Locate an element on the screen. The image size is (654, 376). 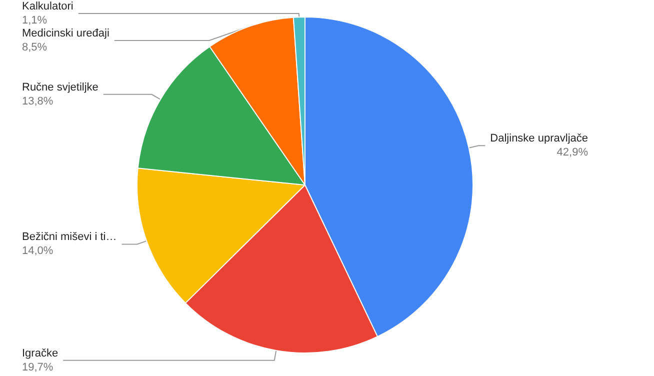
slice-label: Igračke is located at coordinates (40, 353).